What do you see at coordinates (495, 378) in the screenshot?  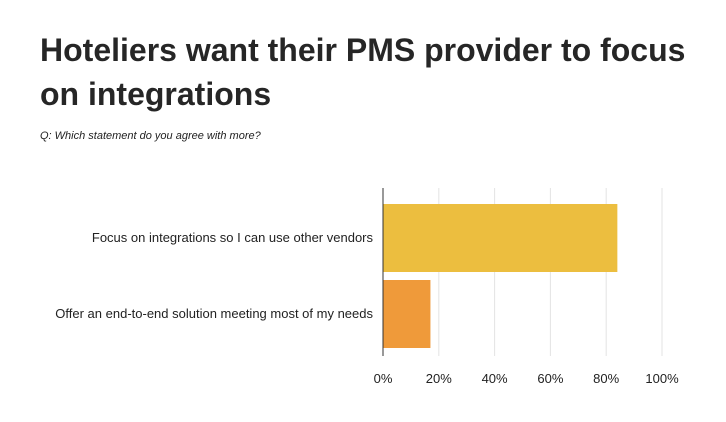 I see `x-tick-label: 40%` at bounding box center [495, 378].